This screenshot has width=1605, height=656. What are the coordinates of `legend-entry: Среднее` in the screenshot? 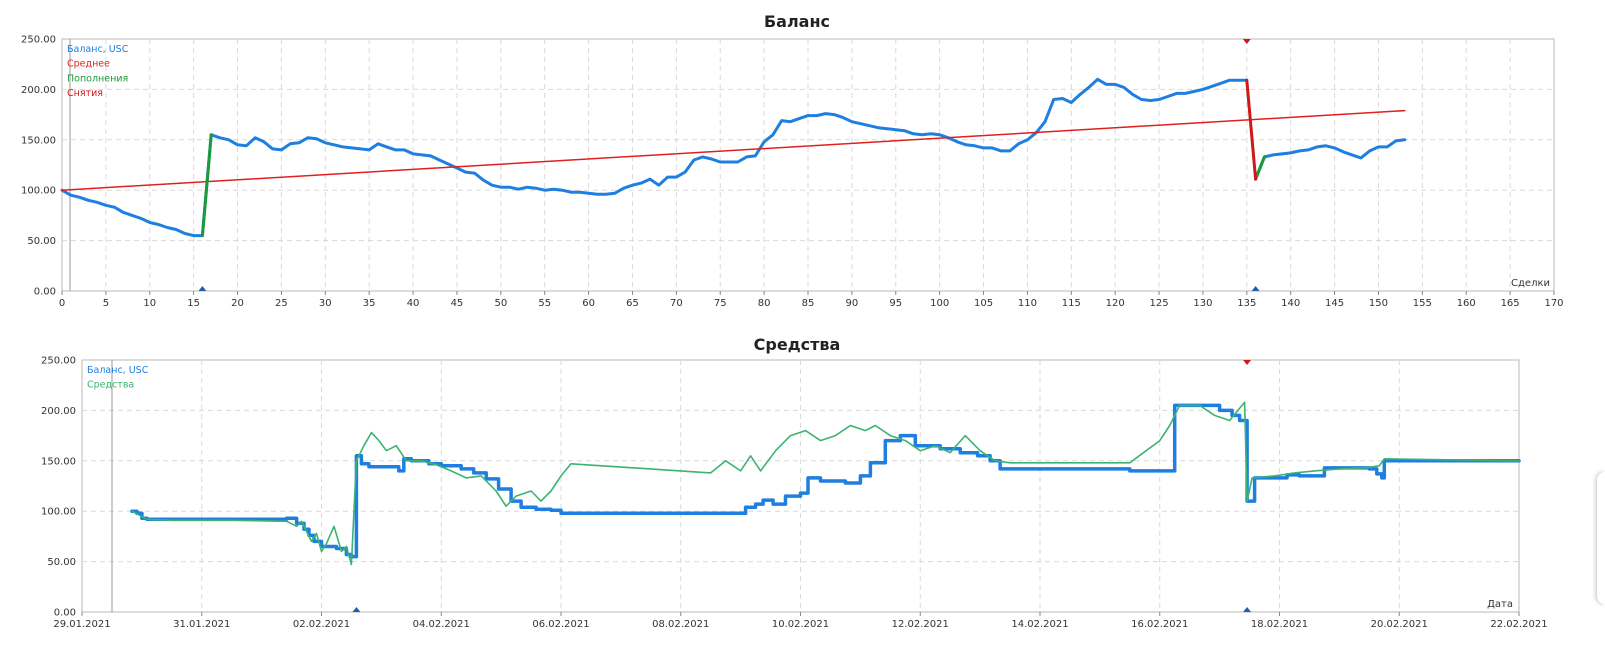 It's located at (88, 64).